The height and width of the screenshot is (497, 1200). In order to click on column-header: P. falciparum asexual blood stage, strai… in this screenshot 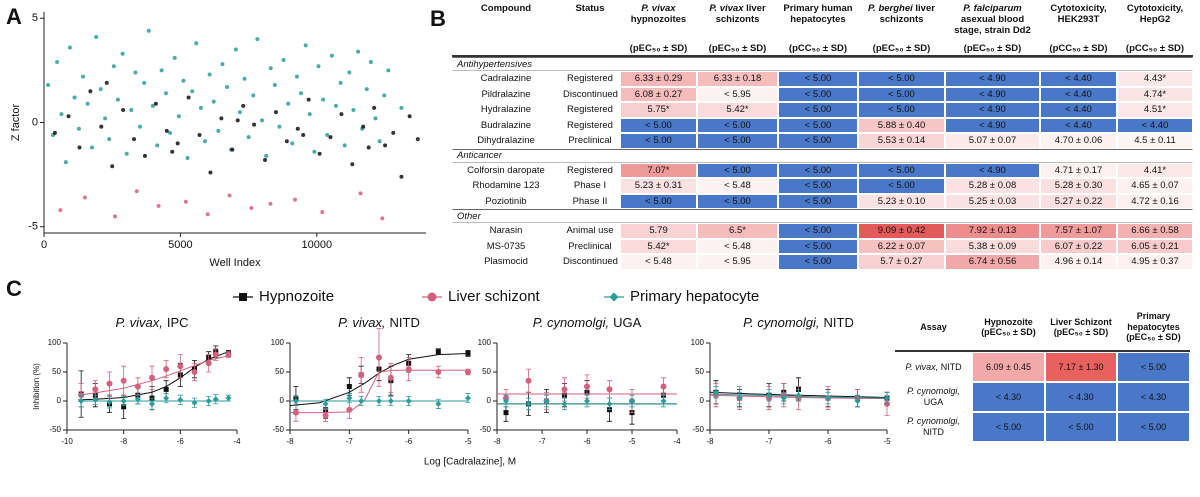, I will do `click(992, 21)`.